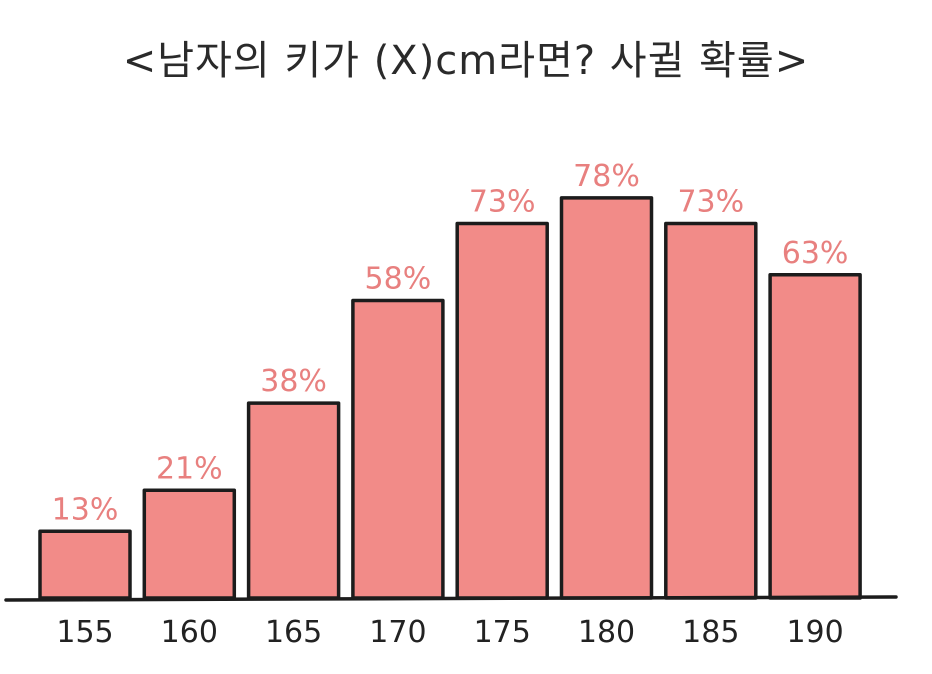  I want to click on data-label-170: 58%, so click(398, 279).